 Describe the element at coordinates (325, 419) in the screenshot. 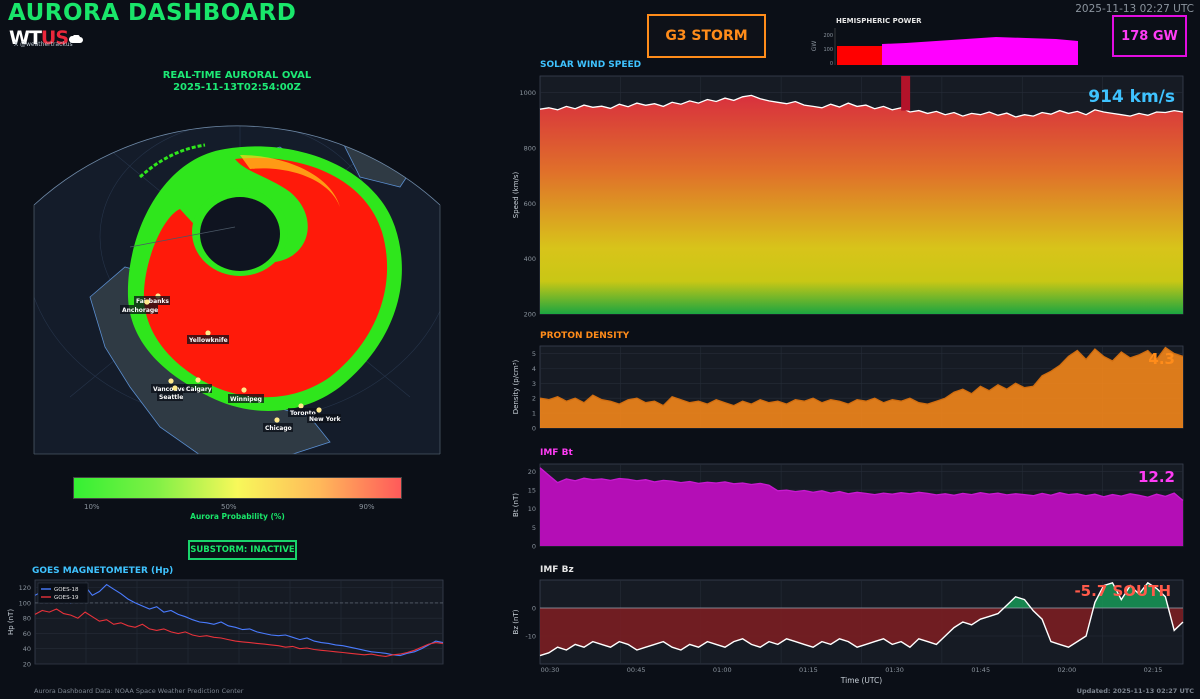

I see `city-label: New York` at that location.